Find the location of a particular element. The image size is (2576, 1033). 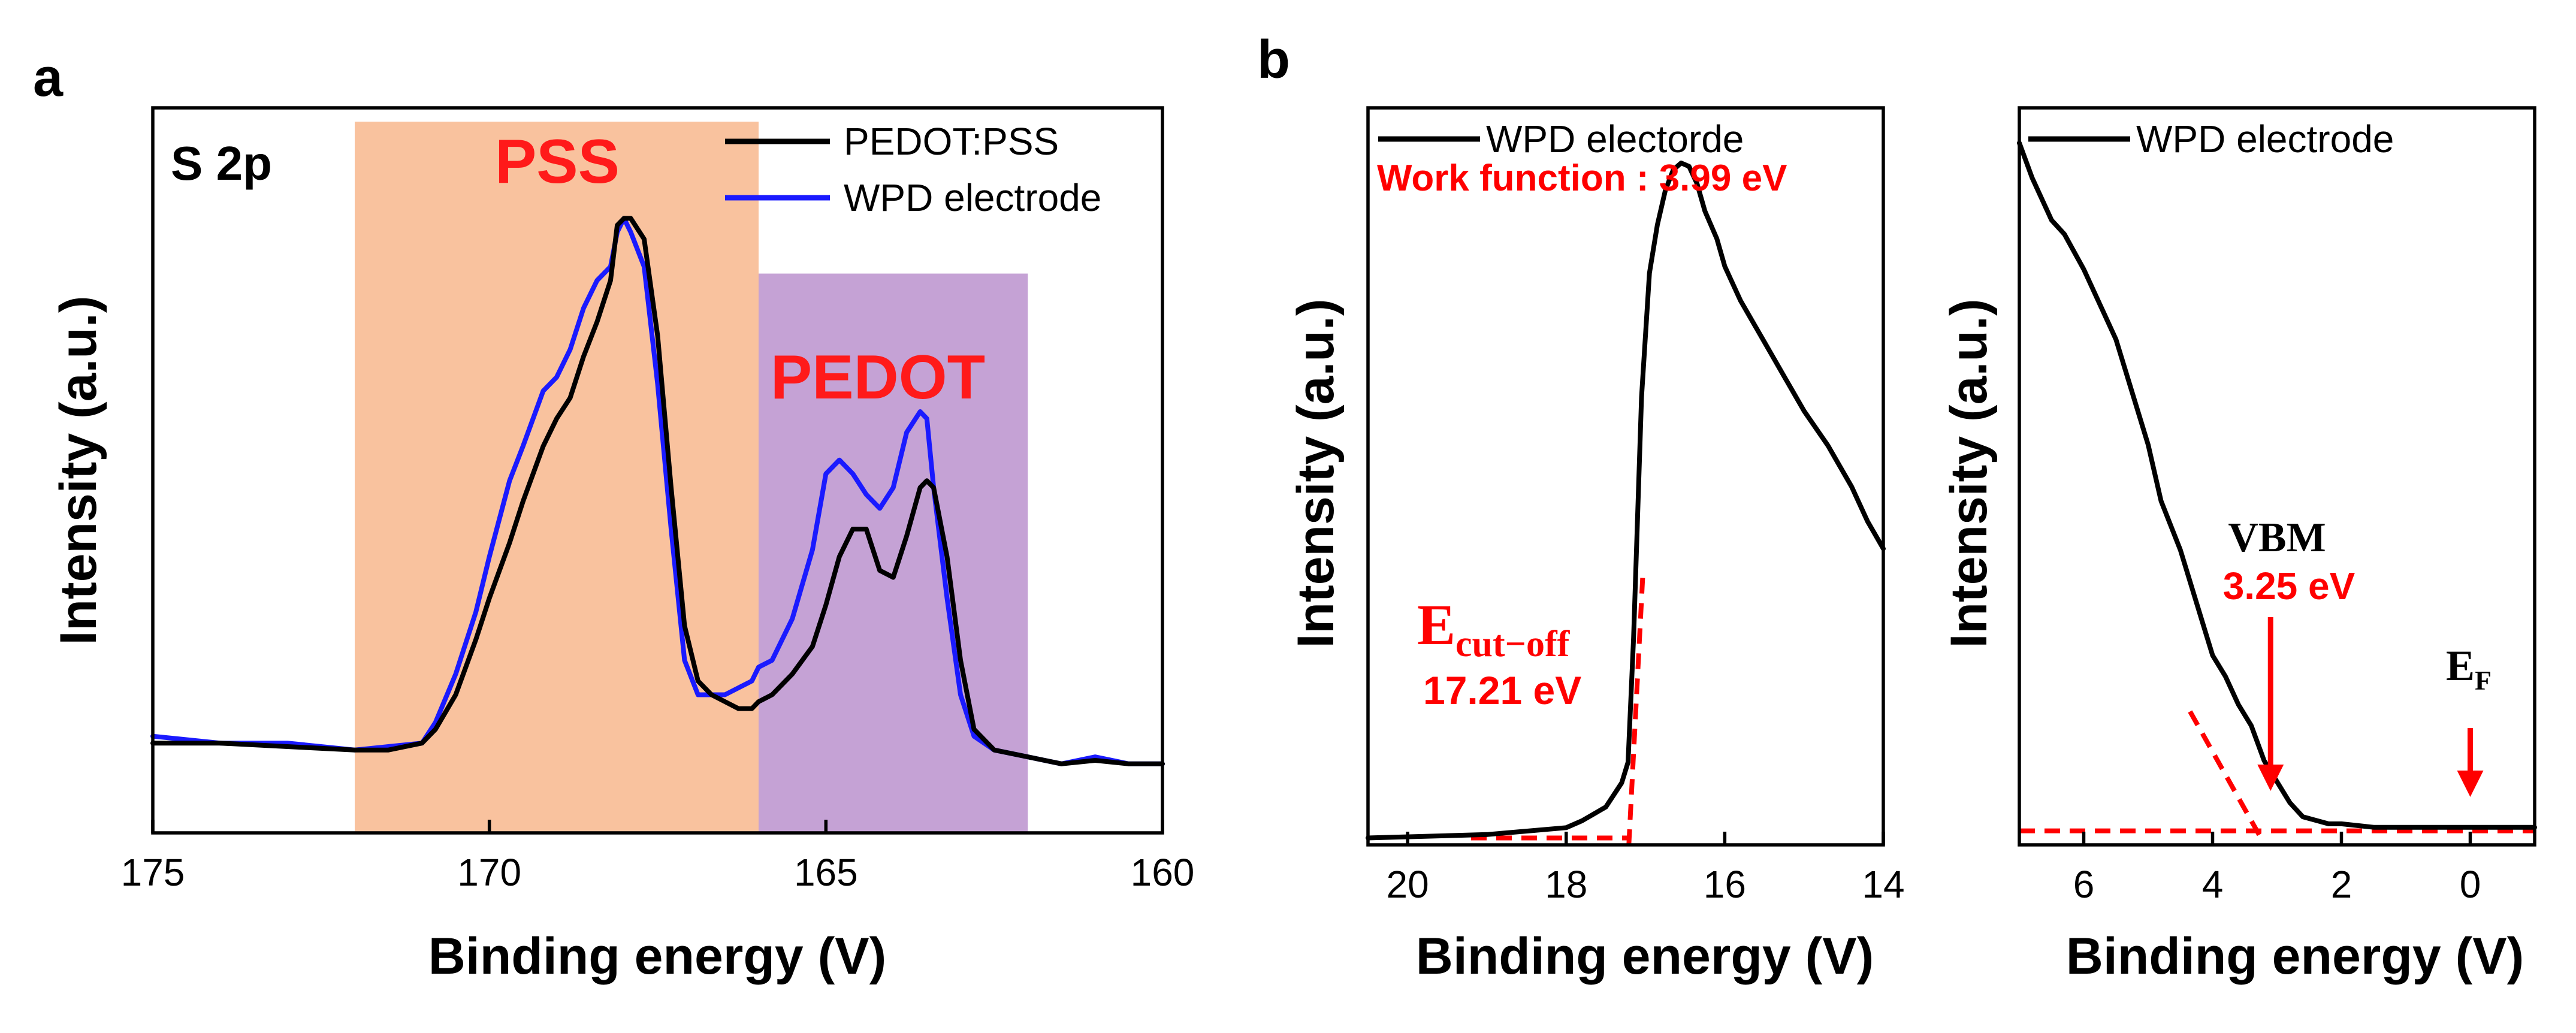

panel-b-right-ylabel: Intensity (a.u.) is located at coordinates (1969, 473).